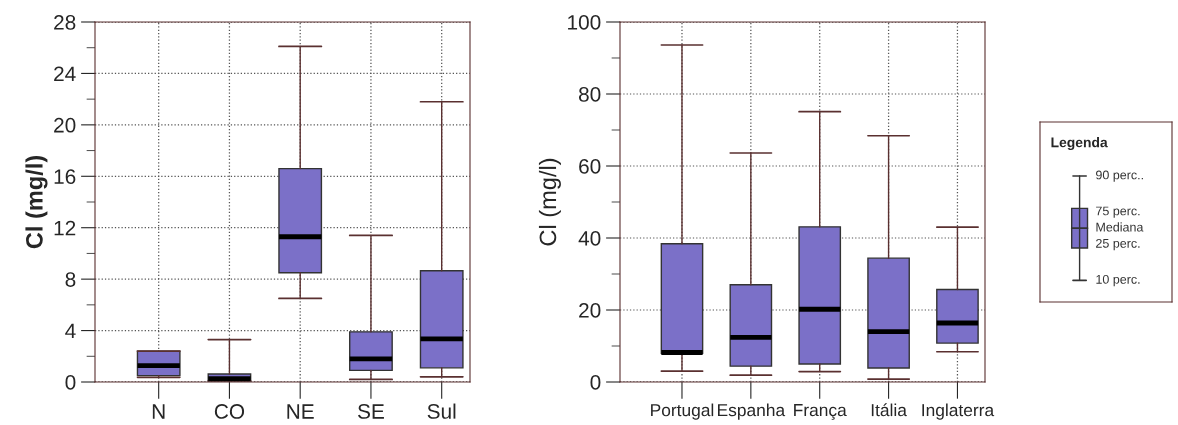  Describe the element at coordinates (300, 411) in the screenshot. I see `x-tick-label: NE` at that location.